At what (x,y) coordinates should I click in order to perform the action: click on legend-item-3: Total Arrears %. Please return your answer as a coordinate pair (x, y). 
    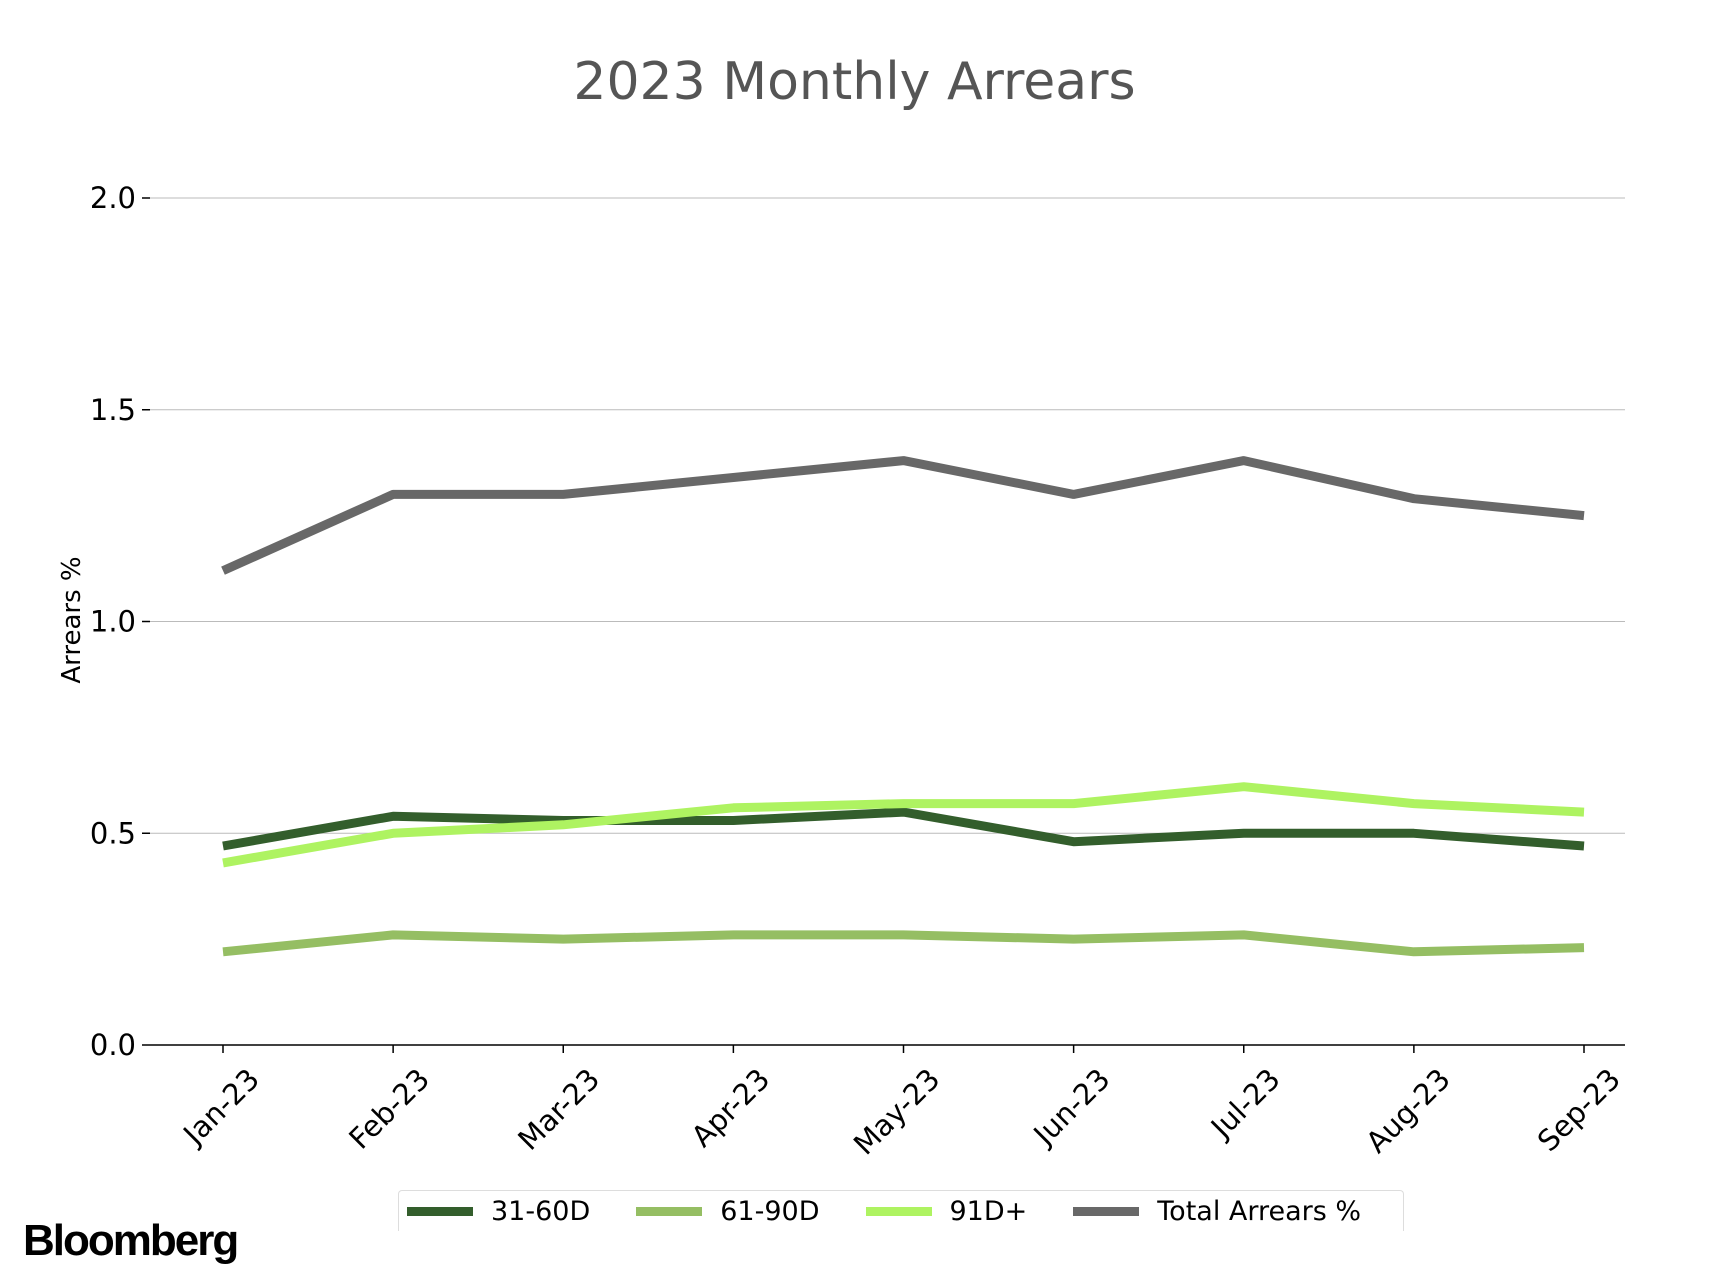
    Looking at the image, I should click on (1217, 1211).